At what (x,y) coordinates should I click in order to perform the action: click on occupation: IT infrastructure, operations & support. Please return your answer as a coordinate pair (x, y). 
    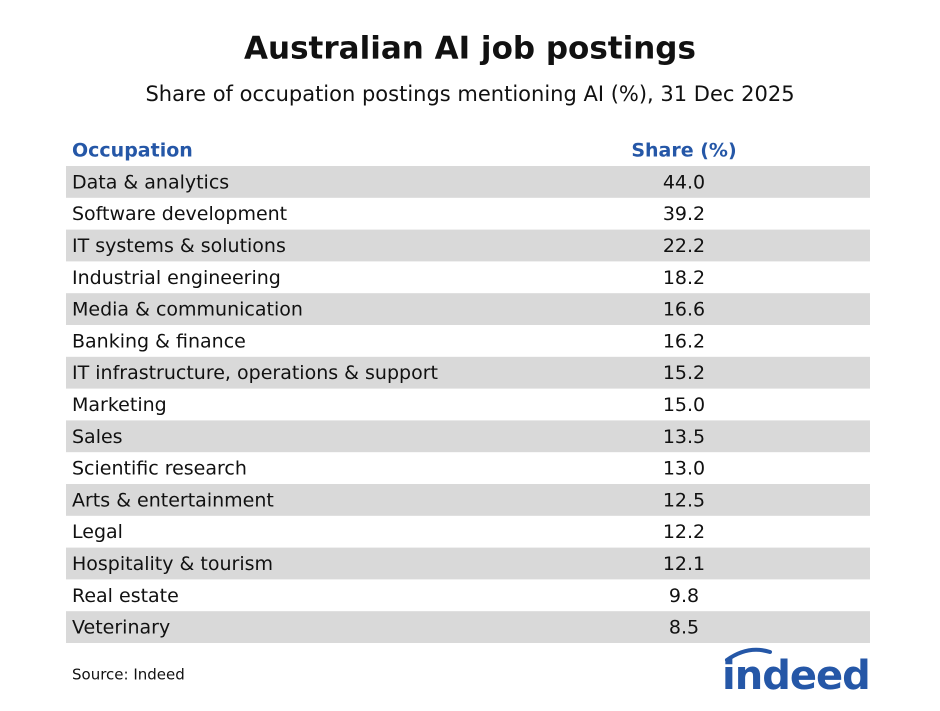
    Looking at the image, I should click on (255, 373).